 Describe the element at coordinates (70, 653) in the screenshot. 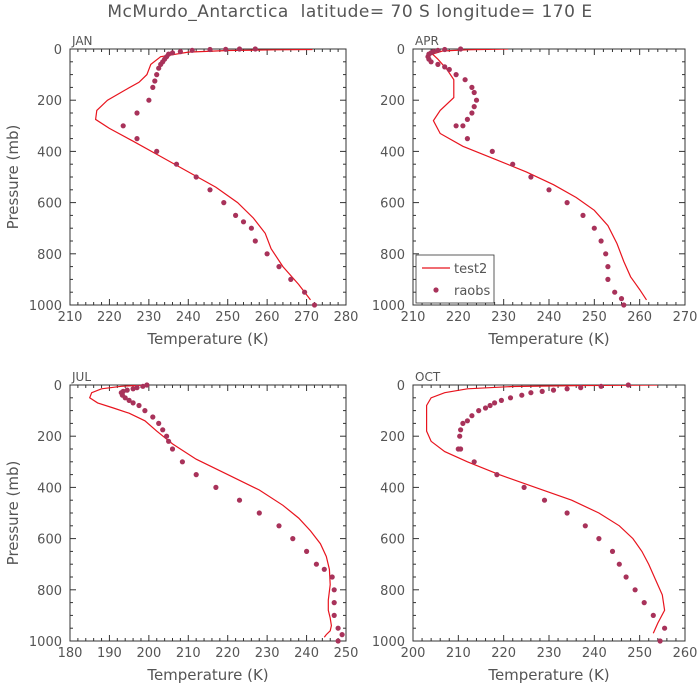

I see `x-tick-label: 180` at that location.